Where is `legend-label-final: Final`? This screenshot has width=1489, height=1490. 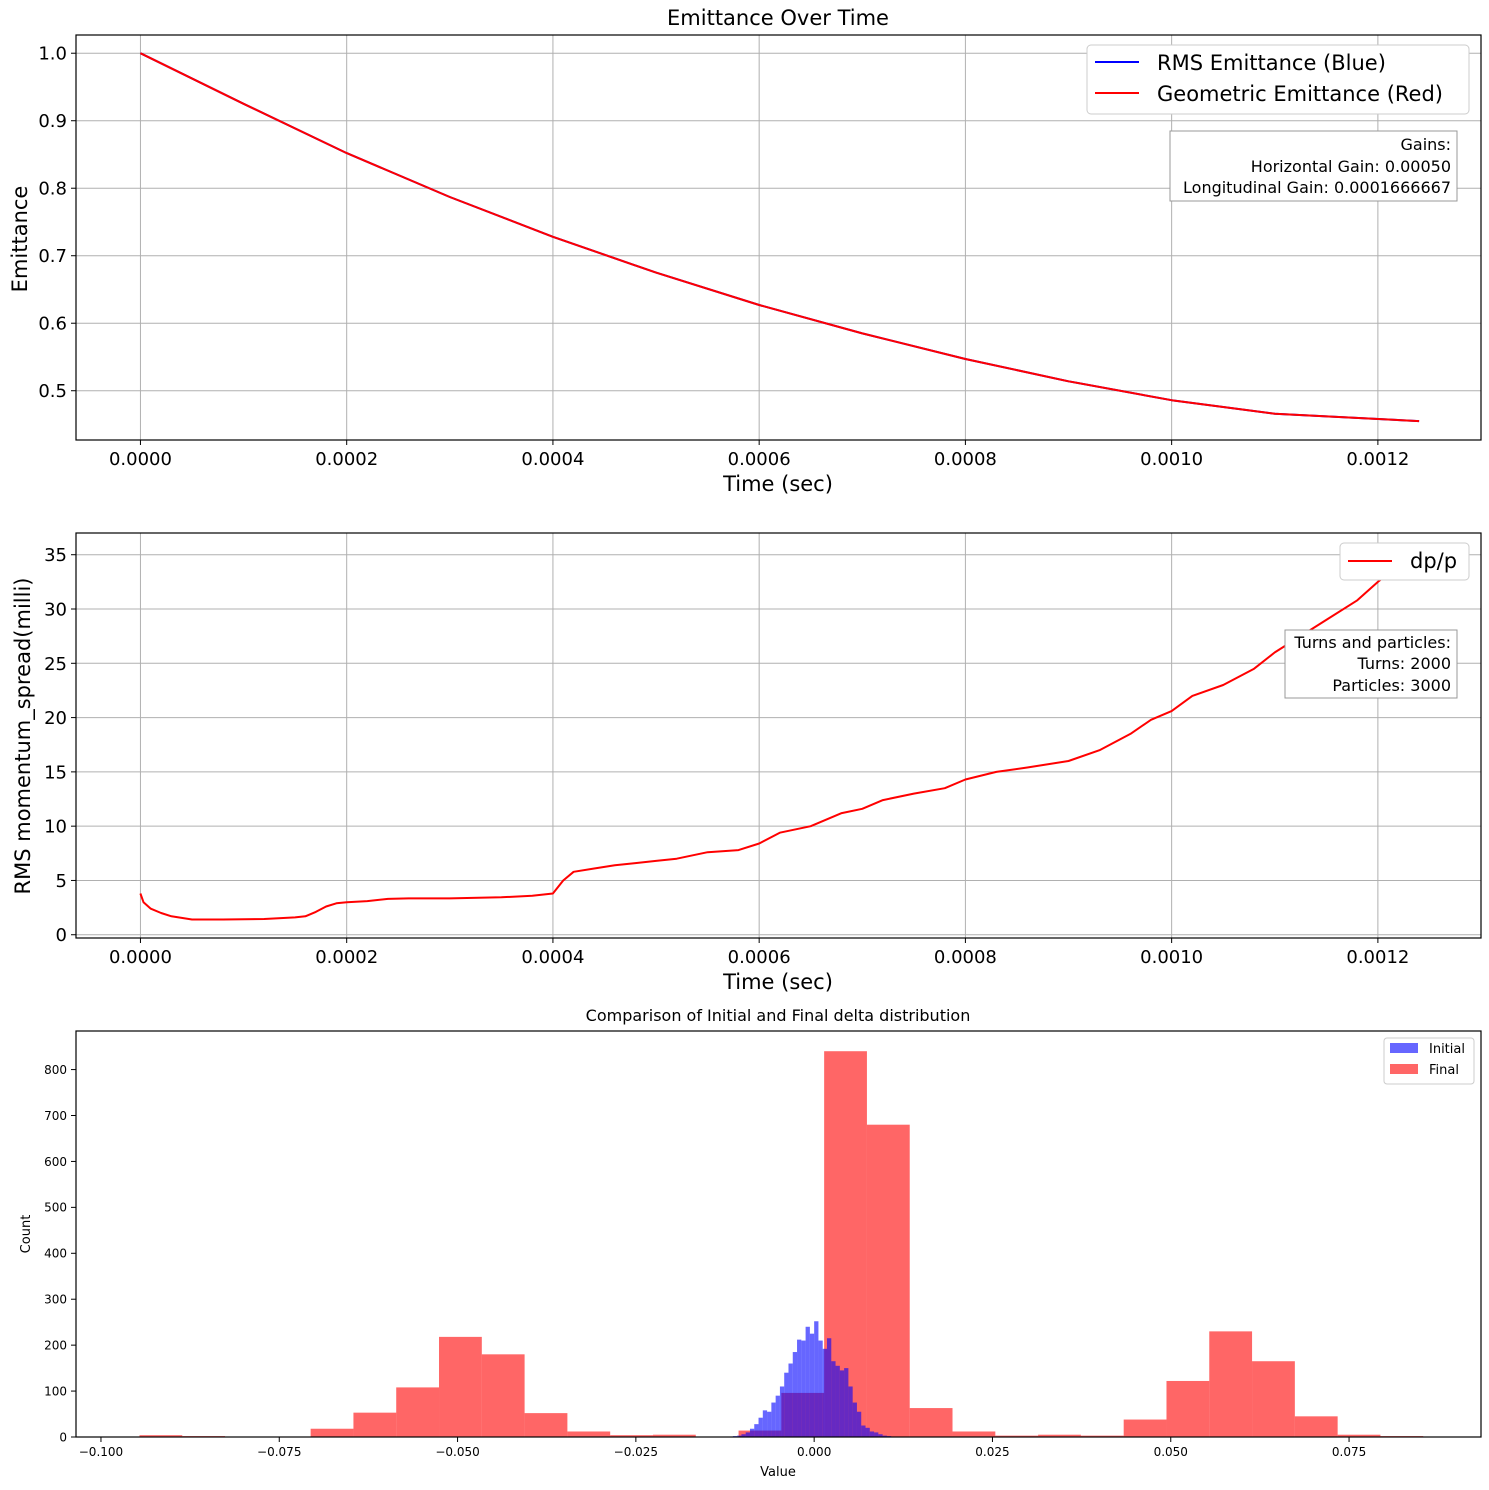
legend-label-final: Final is located at coordinates (1444, 1070).